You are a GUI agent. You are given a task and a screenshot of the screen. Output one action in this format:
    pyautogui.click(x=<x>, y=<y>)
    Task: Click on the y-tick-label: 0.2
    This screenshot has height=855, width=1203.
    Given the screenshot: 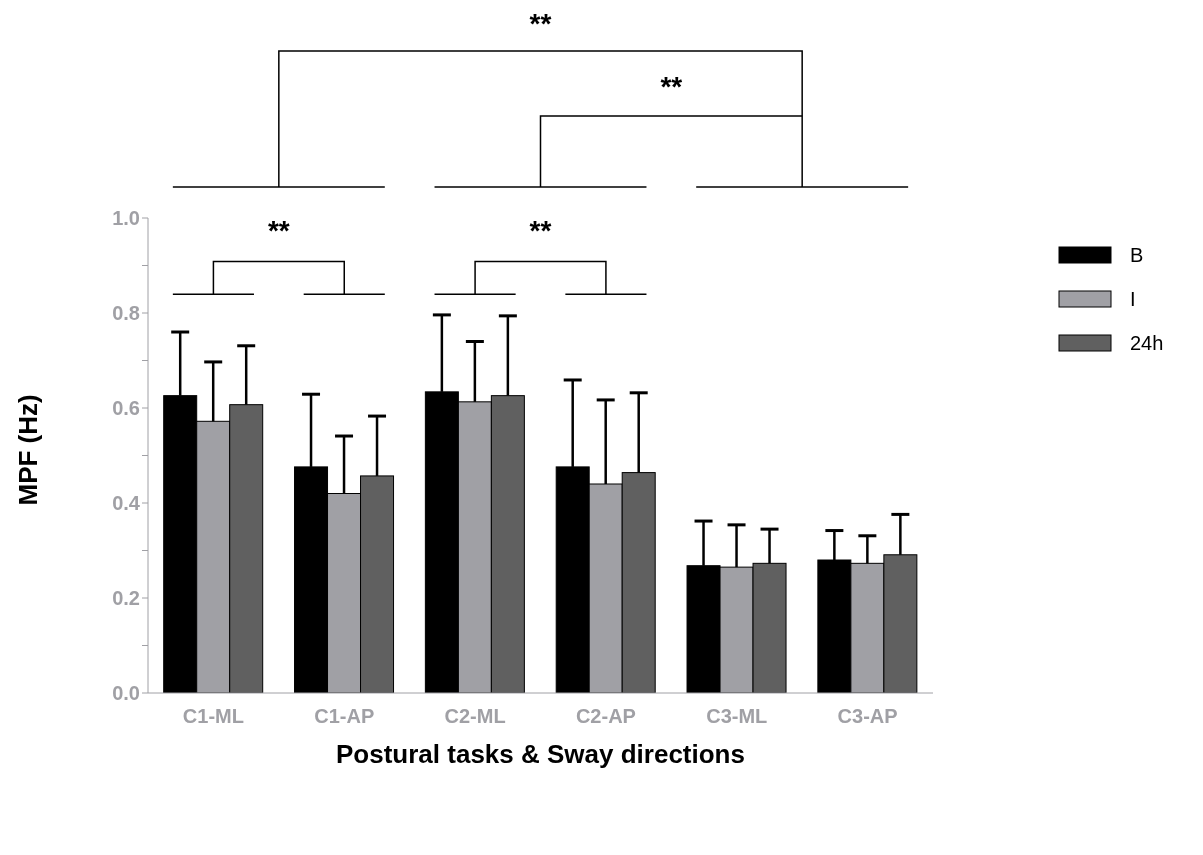 What is the action you would take?
    pyautogui.click(x=126, y=598)
    